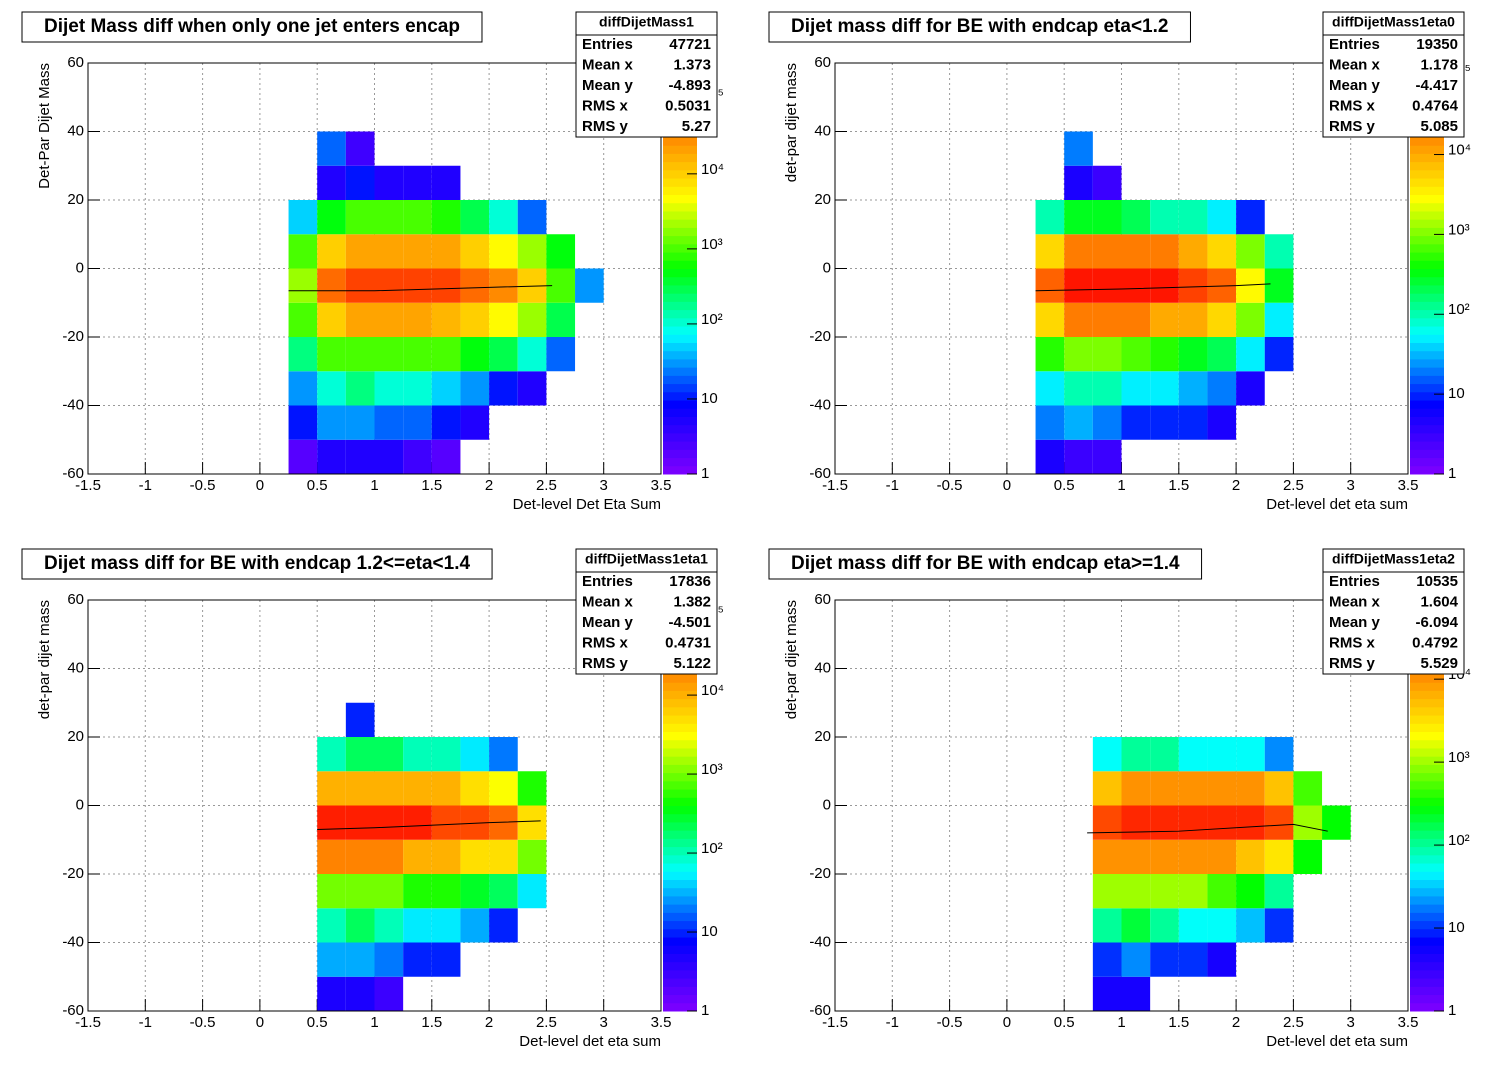 The width and height of the screenshot is (1496, 1074). I want to click on x-tick-label: 1, so click(374, 485).